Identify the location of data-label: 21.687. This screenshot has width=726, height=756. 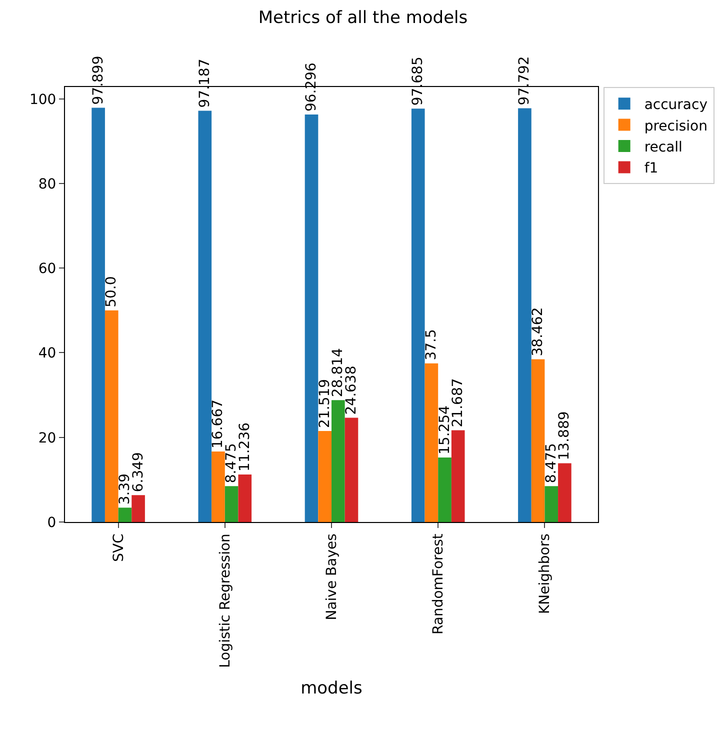
(458, 403).